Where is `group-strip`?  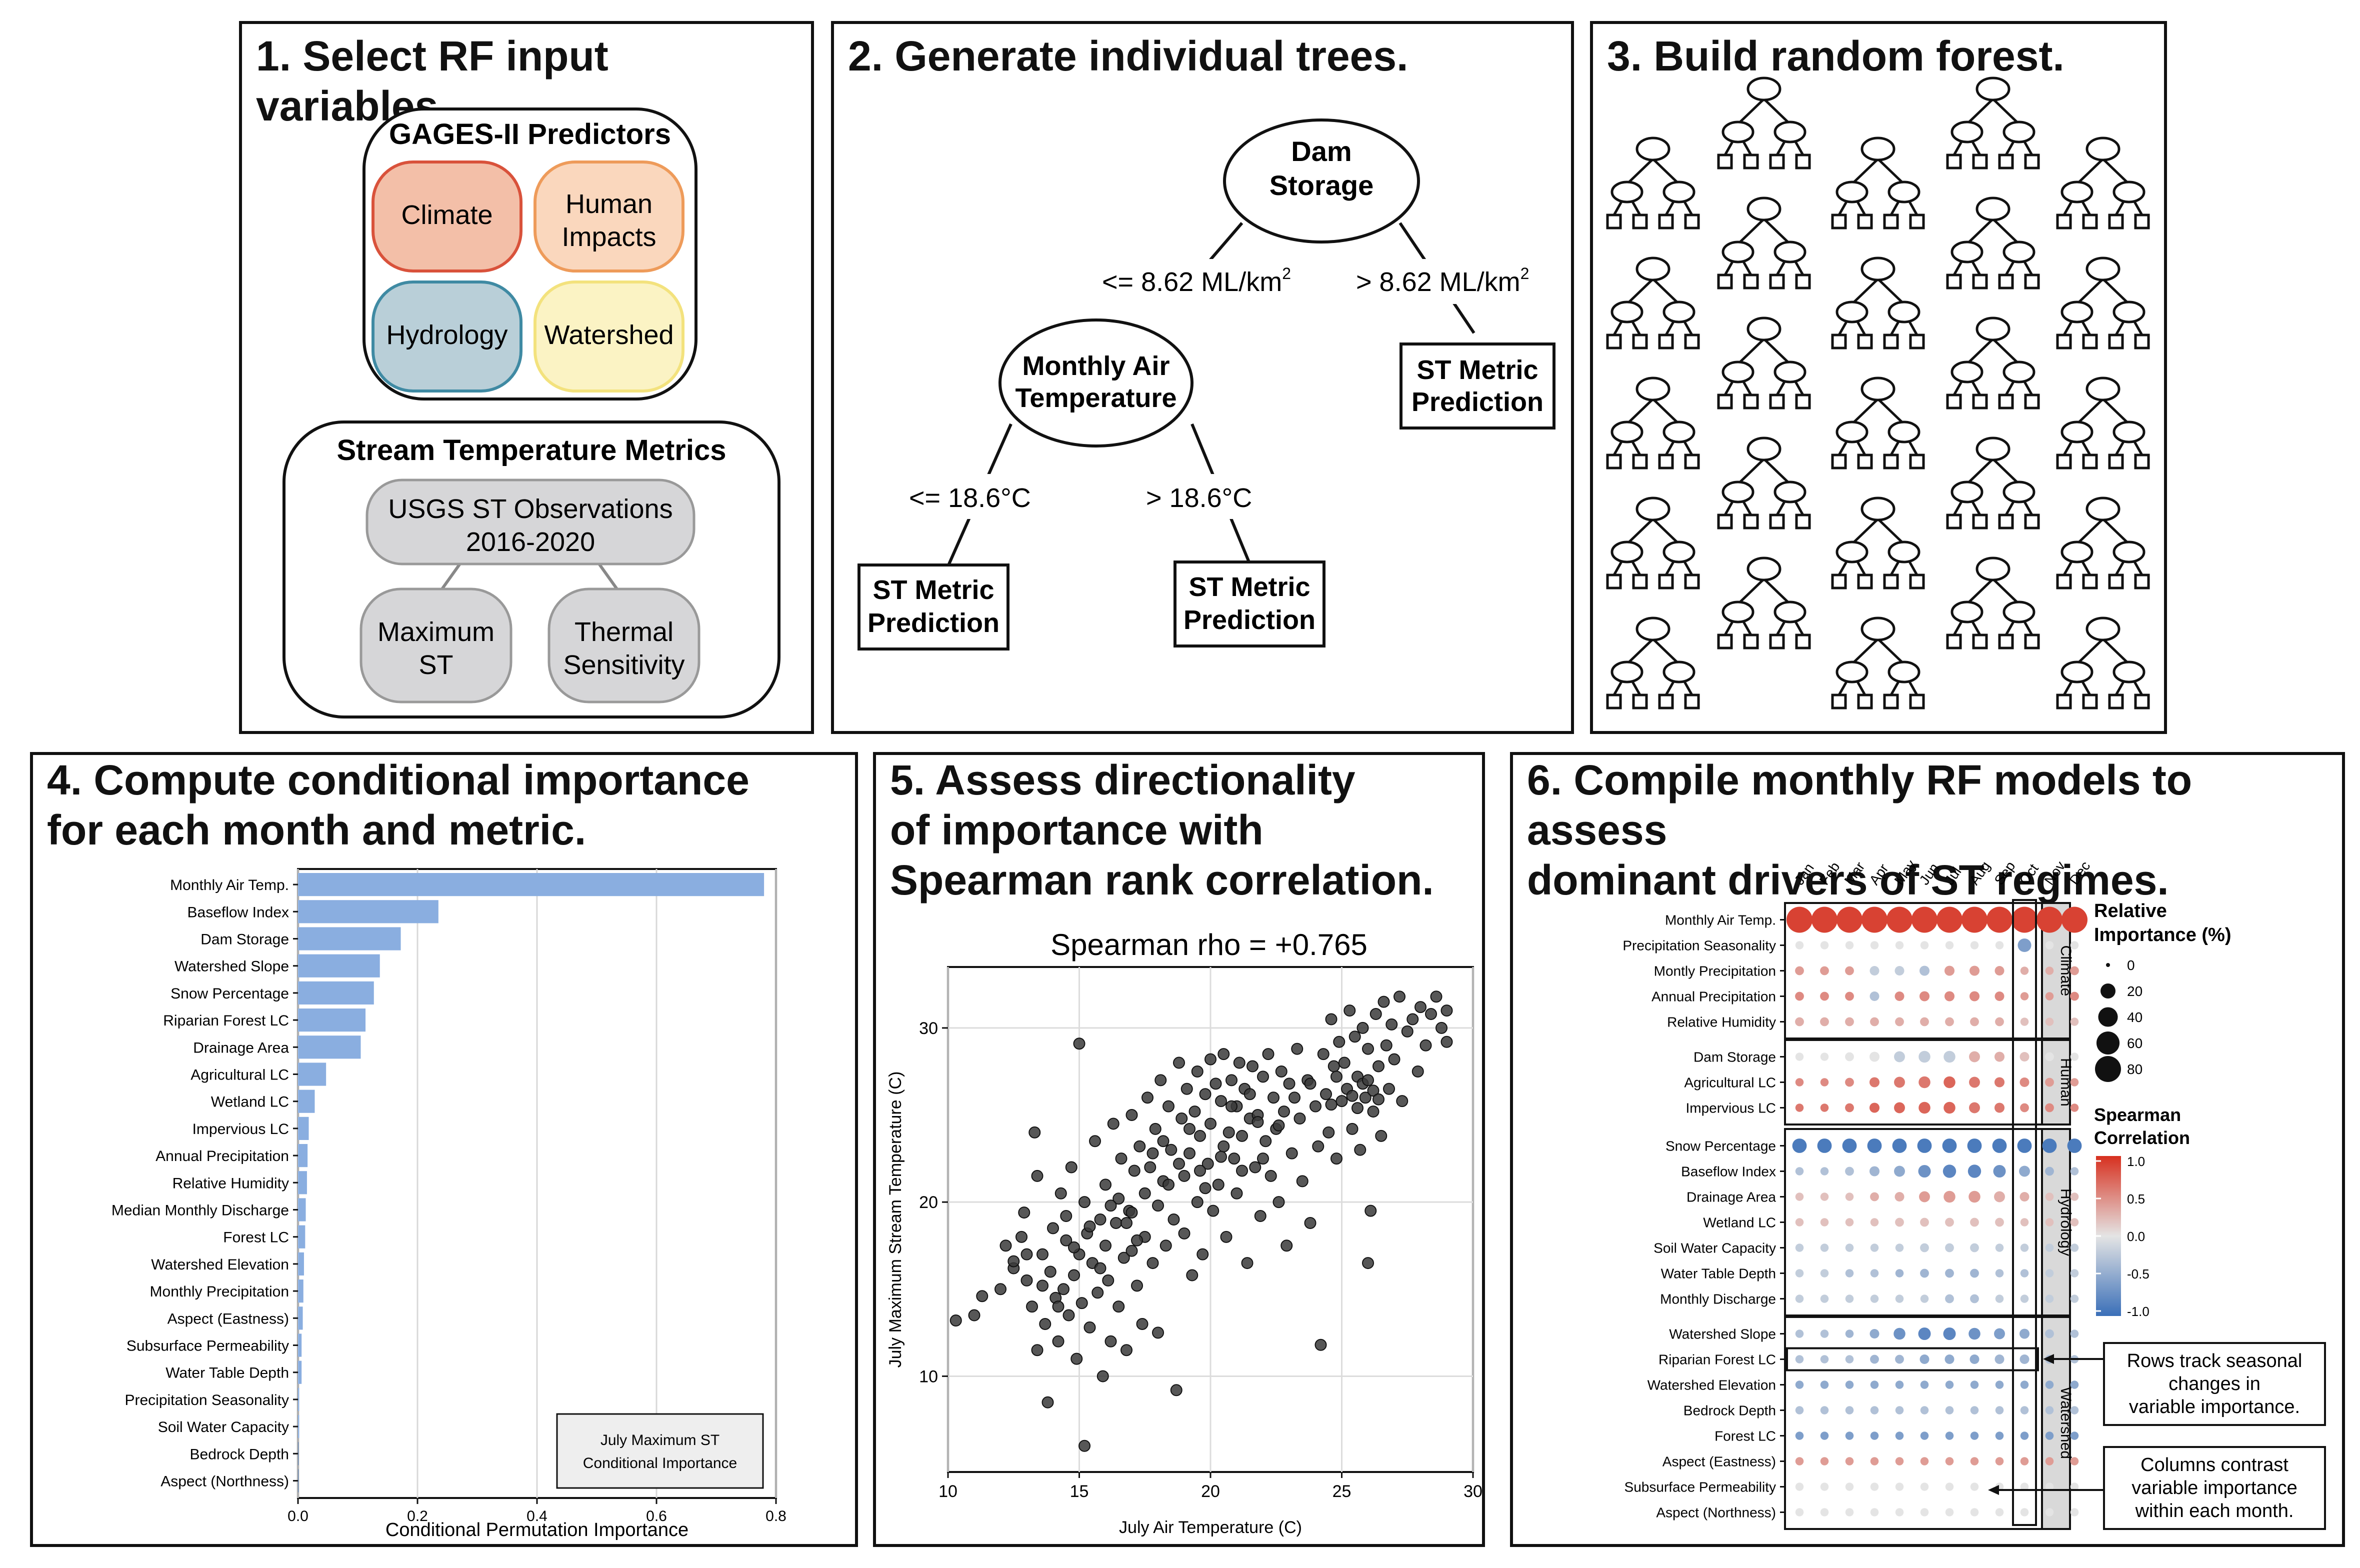
group-strip is located at coordinates (2056, 1423).